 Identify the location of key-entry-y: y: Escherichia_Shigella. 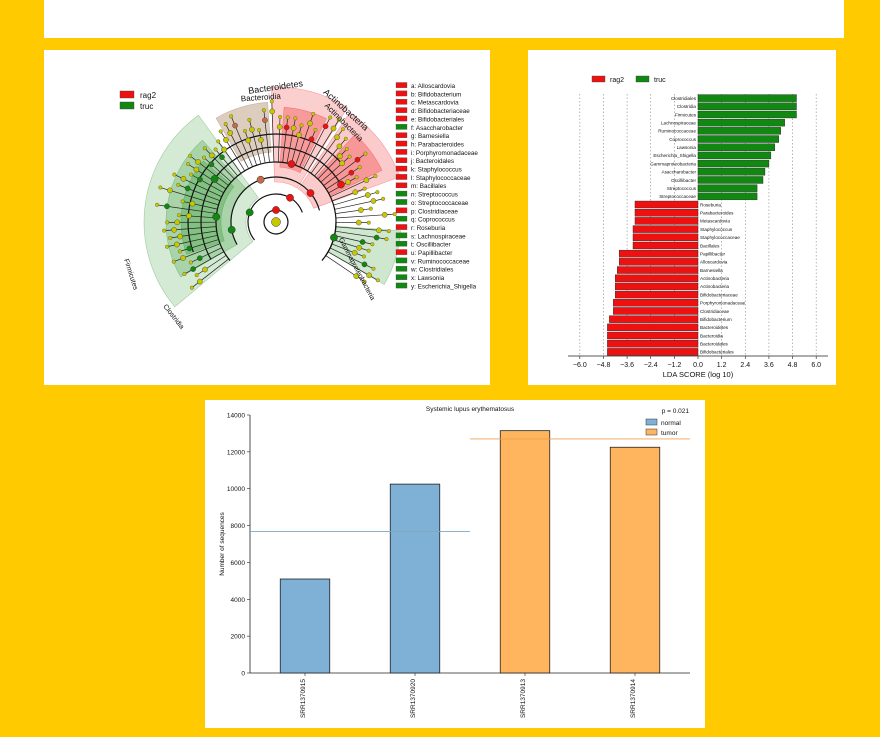
(444, 286).